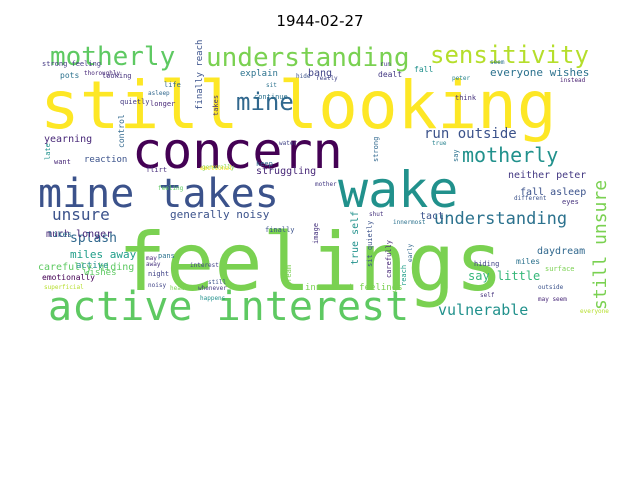 The image size is (640, 480). What do you see at coordinates (135, 102) in the screenshot?
I see `cloud-word: quietly` at bounding box center [135, 102].